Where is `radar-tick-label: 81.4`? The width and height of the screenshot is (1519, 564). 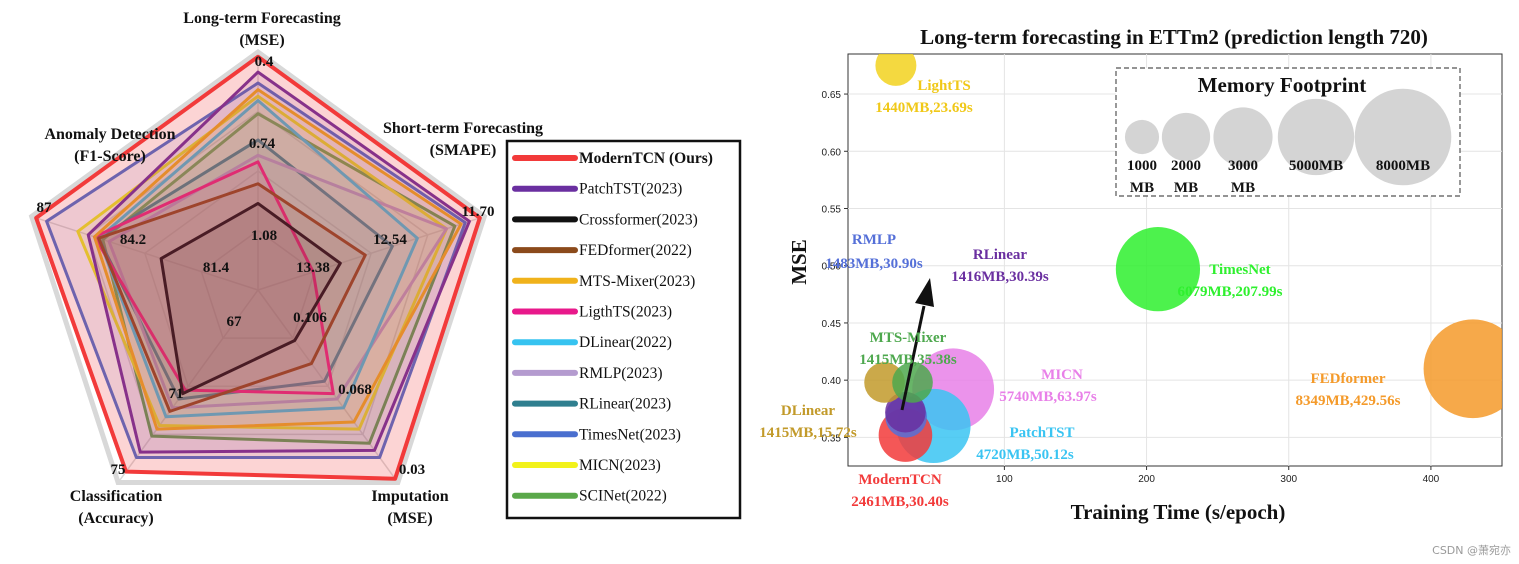 radar-tick-label: 81.4 is located at coordinates (216, 268).